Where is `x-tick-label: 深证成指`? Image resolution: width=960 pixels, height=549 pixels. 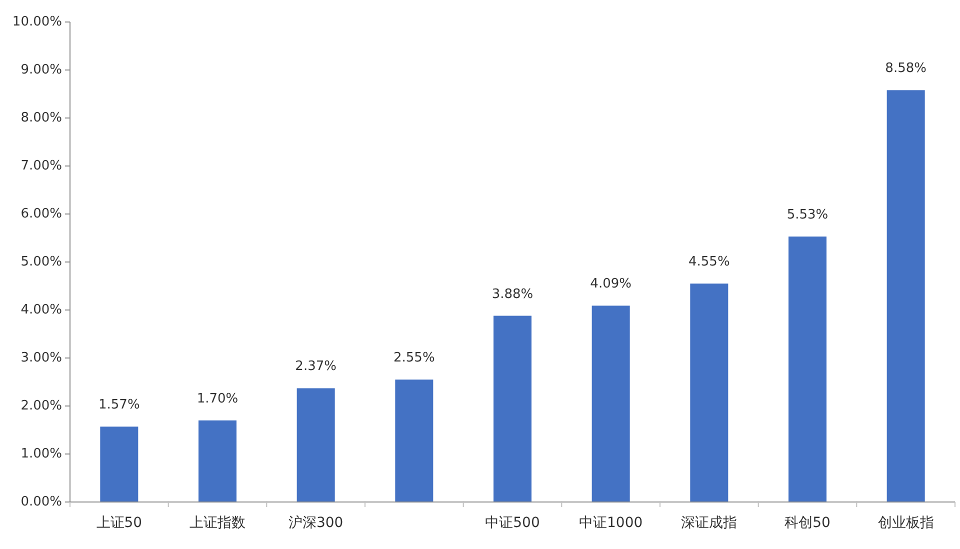
x-tick-label: 深证成指 is located at coordinates (709, 523).